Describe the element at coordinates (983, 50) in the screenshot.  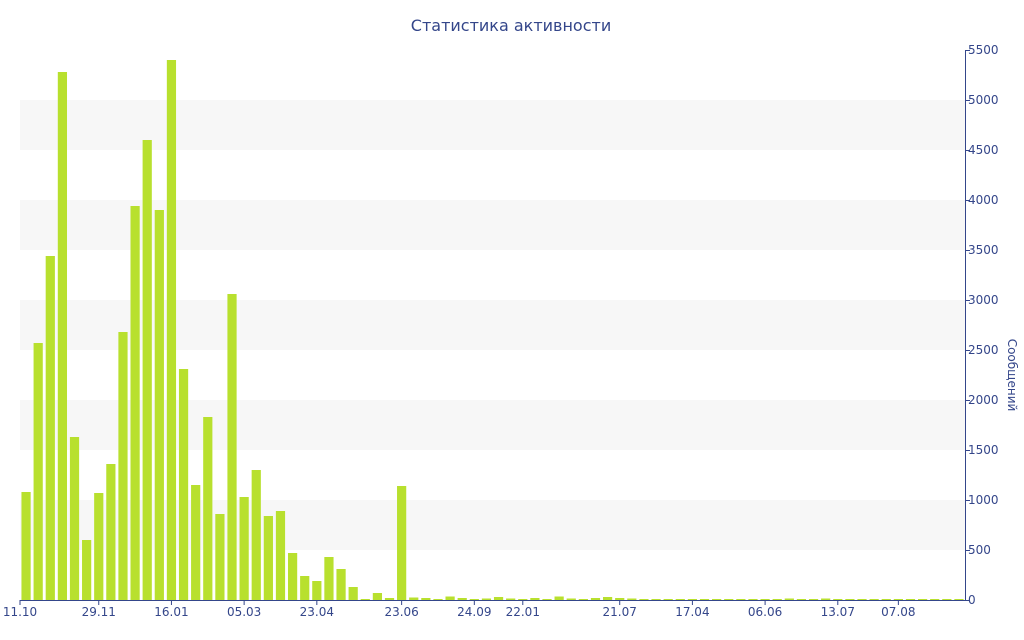
I see `y-tick-label: 5500` at that location.